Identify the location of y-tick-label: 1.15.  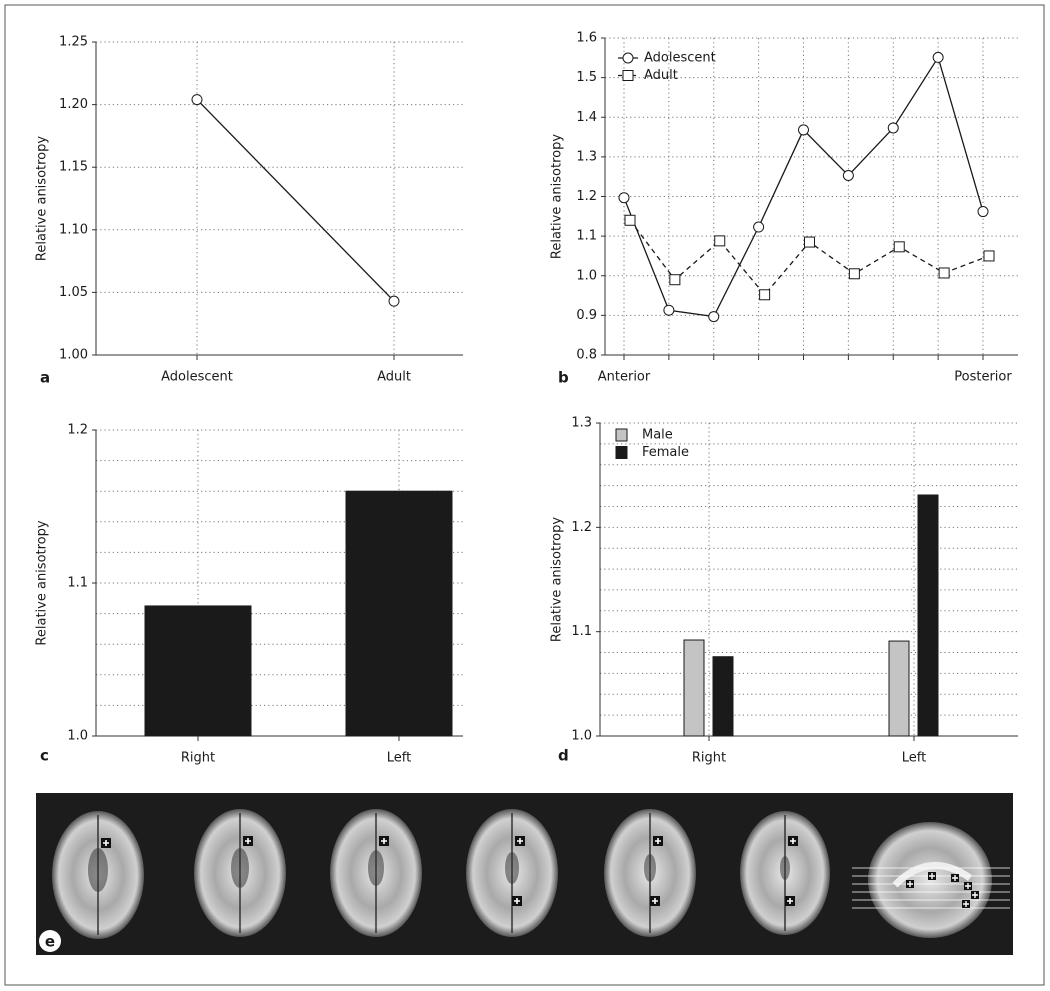
(73, 167).